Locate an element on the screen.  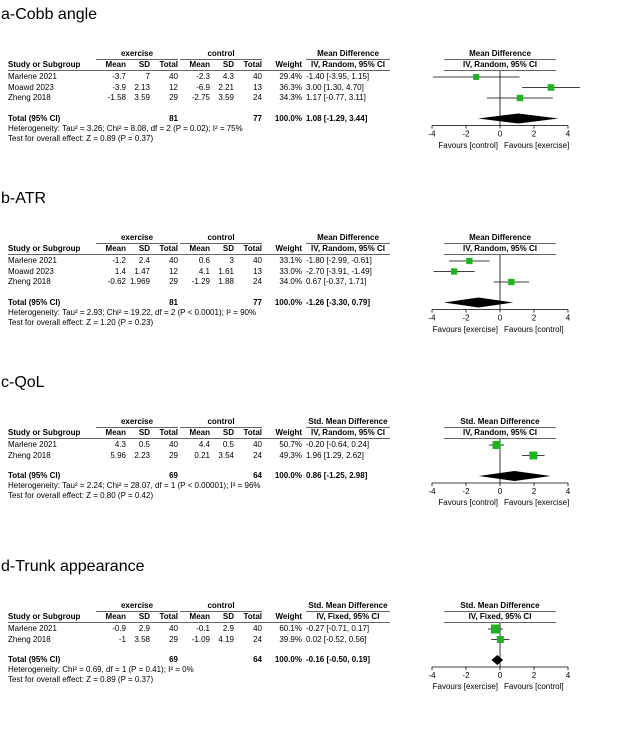
study-weight: 34.0% is located at coordinates (290, 281).